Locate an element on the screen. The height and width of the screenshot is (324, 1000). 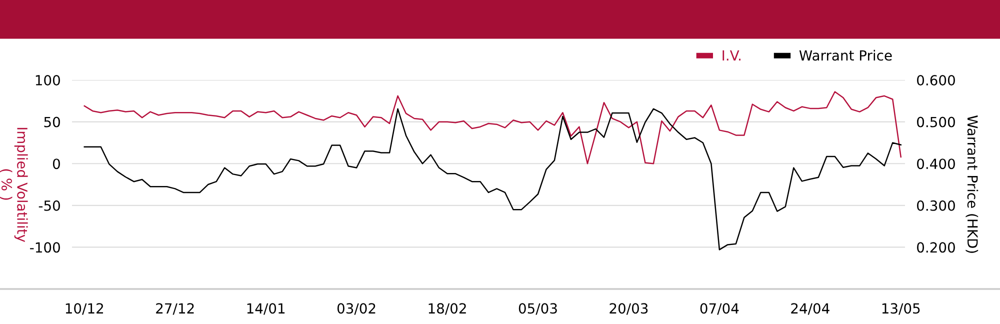
y-tick-label: 0 is located at coordinates (56, 164).